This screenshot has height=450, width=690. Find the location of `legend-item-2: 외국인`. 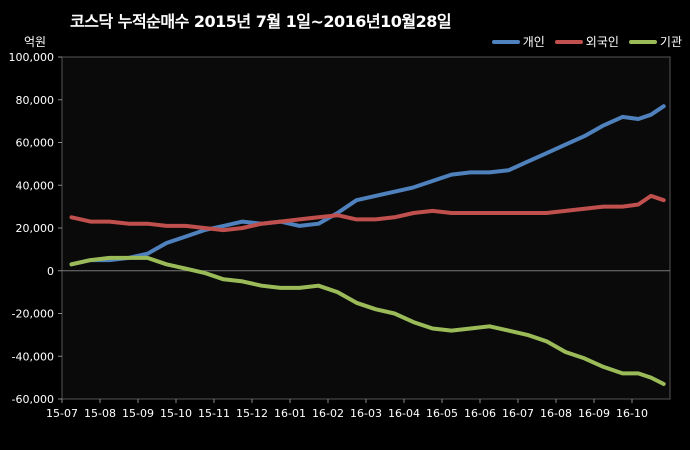

legend-item-2: 외국인 is located at coordinates (586, 41).